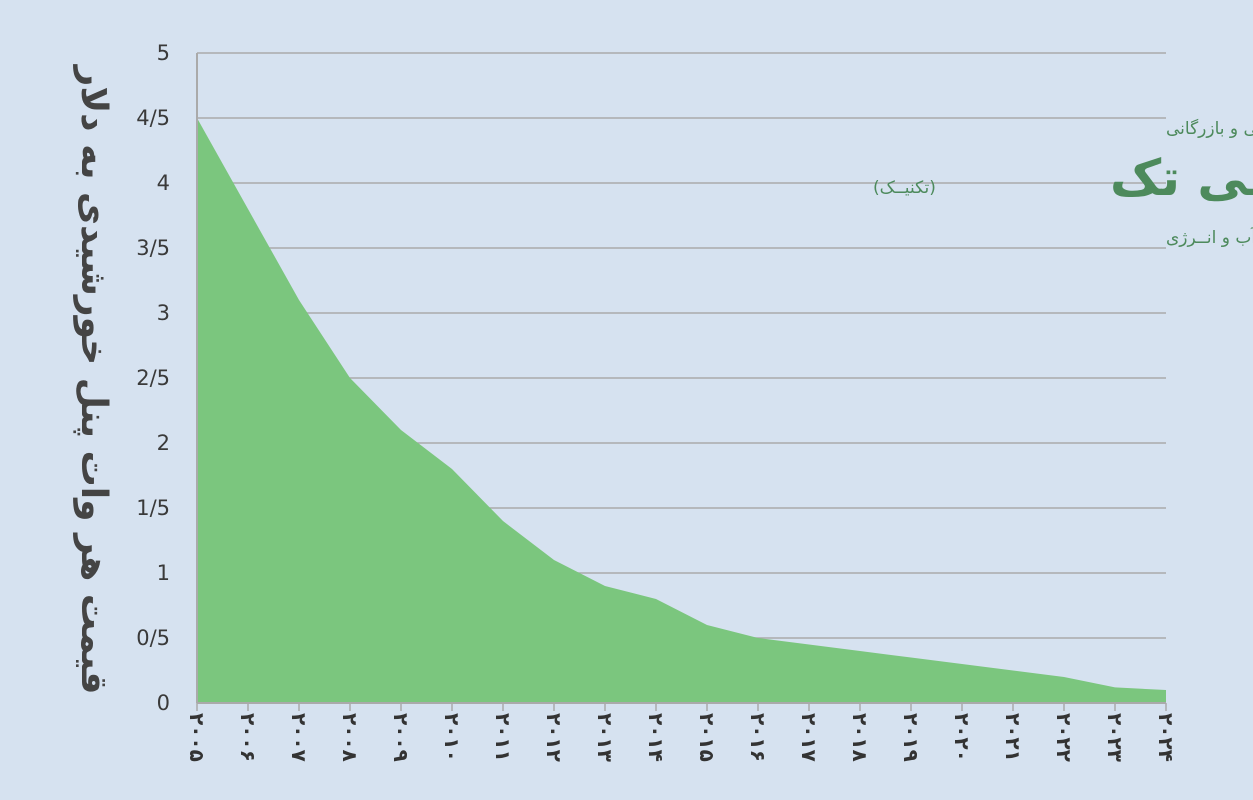 The height and width of the screenshot is (800, 1253). What do you see at coordinates (656, 737) in the screenshot?
I see `x-tick-label-9: ۲۰۱۴` at bounding box center [656, 737].